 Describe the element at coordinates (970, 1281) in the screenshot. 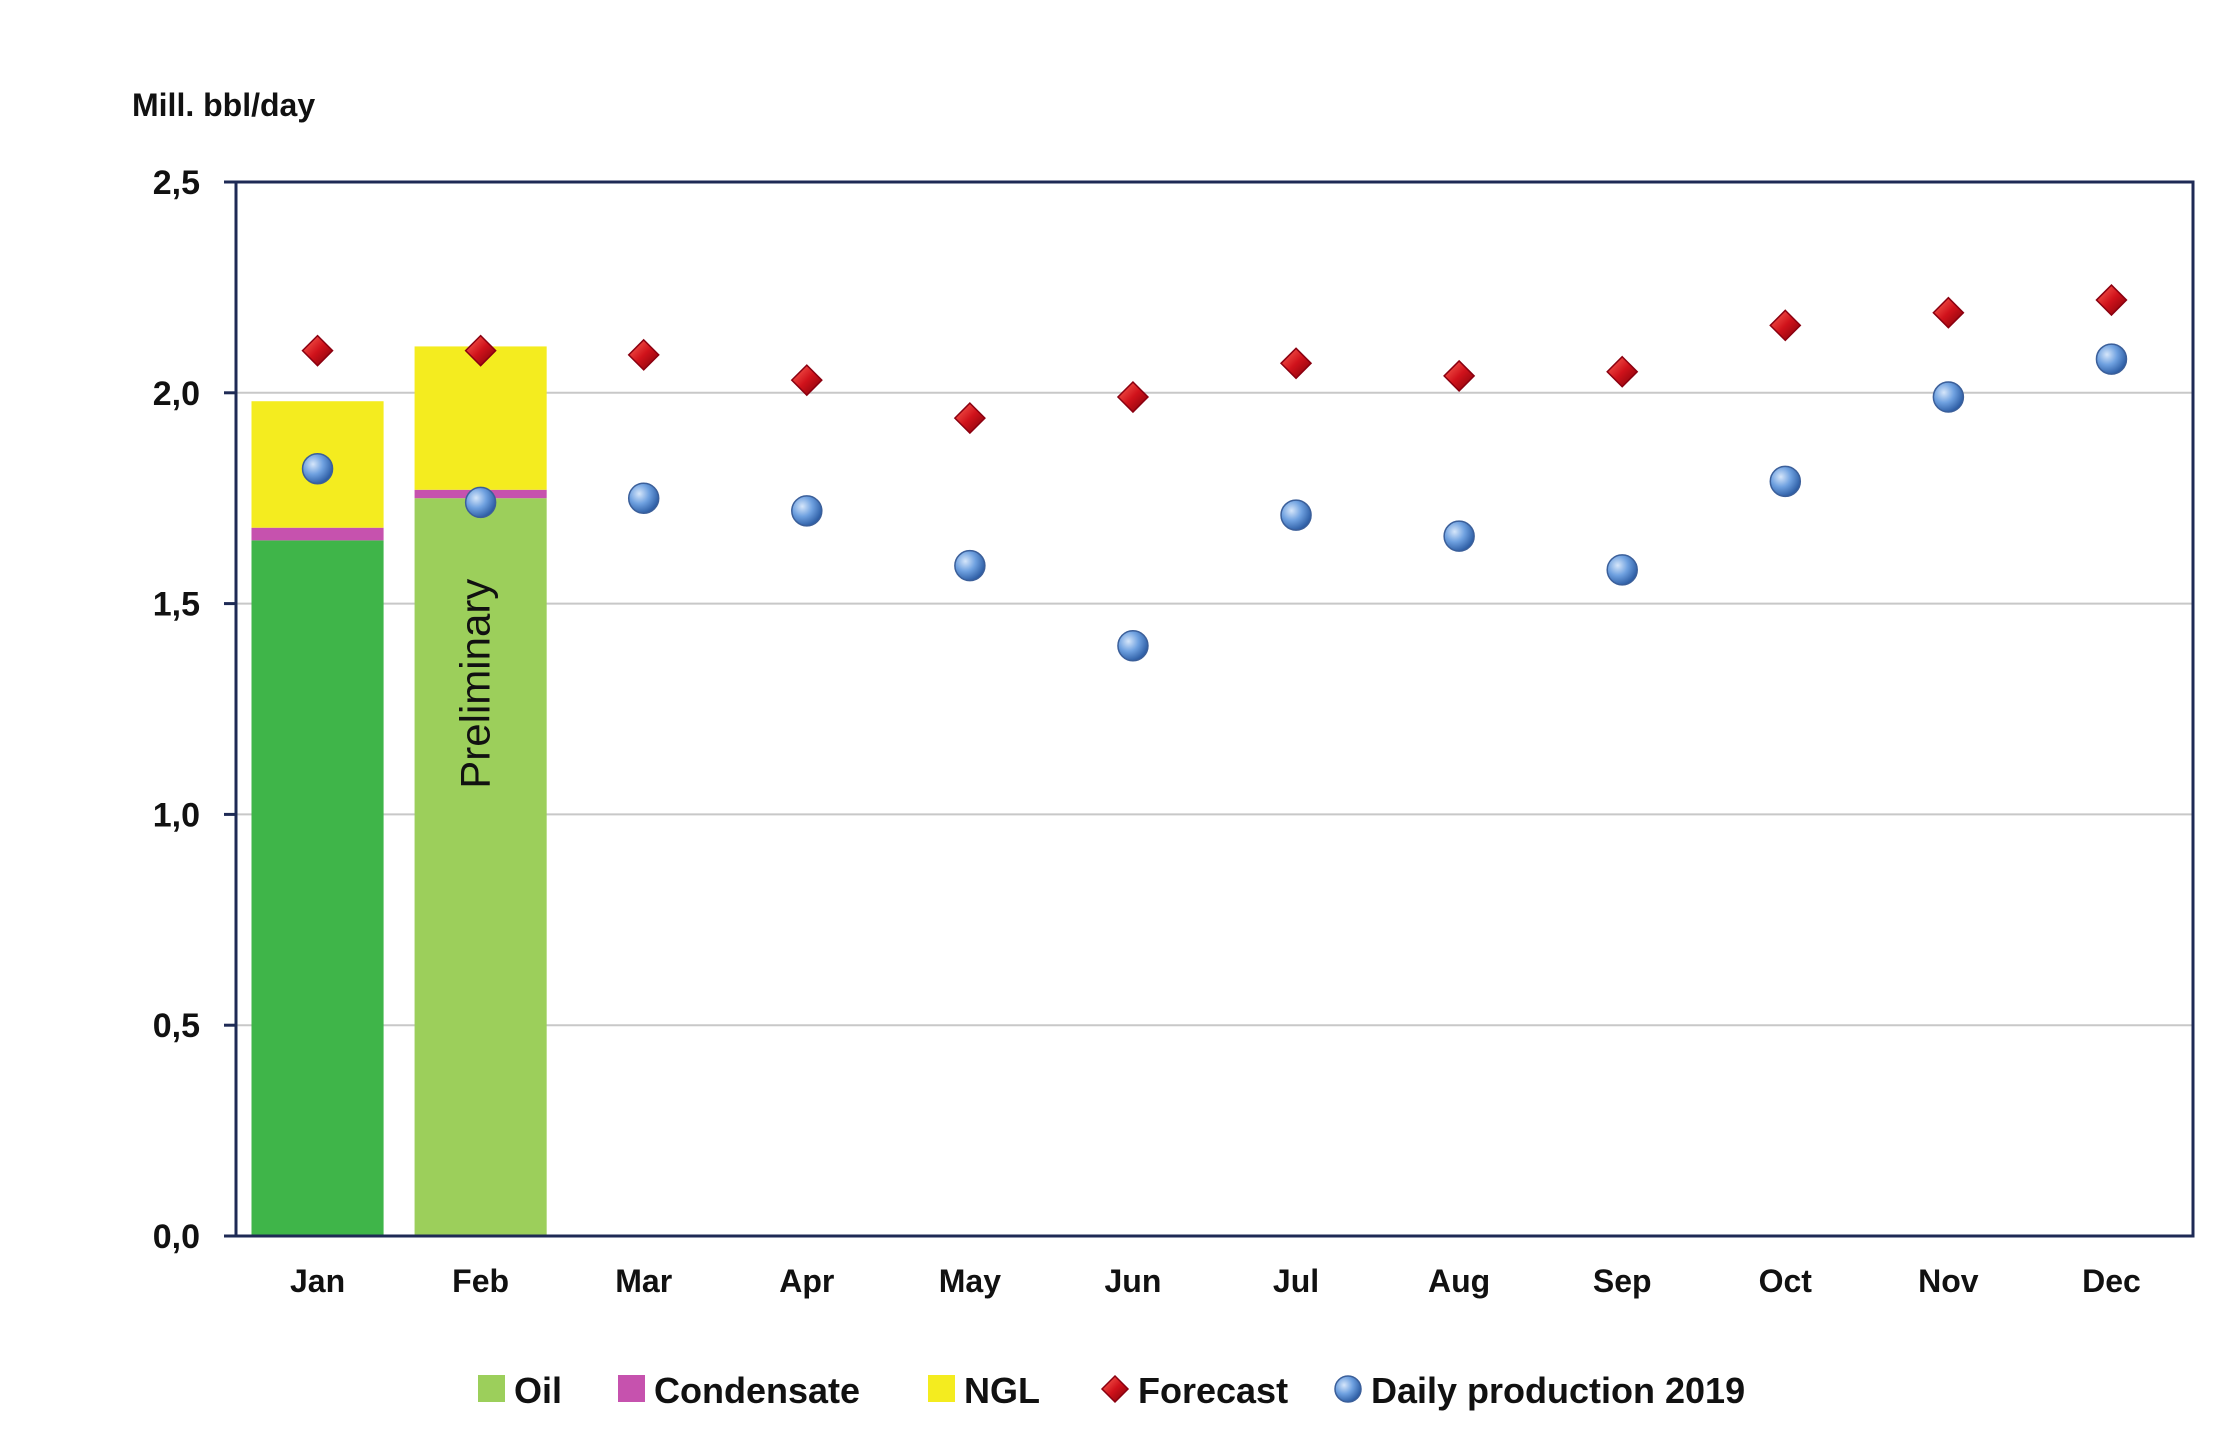

I see `x-tick-label: May` at that location.